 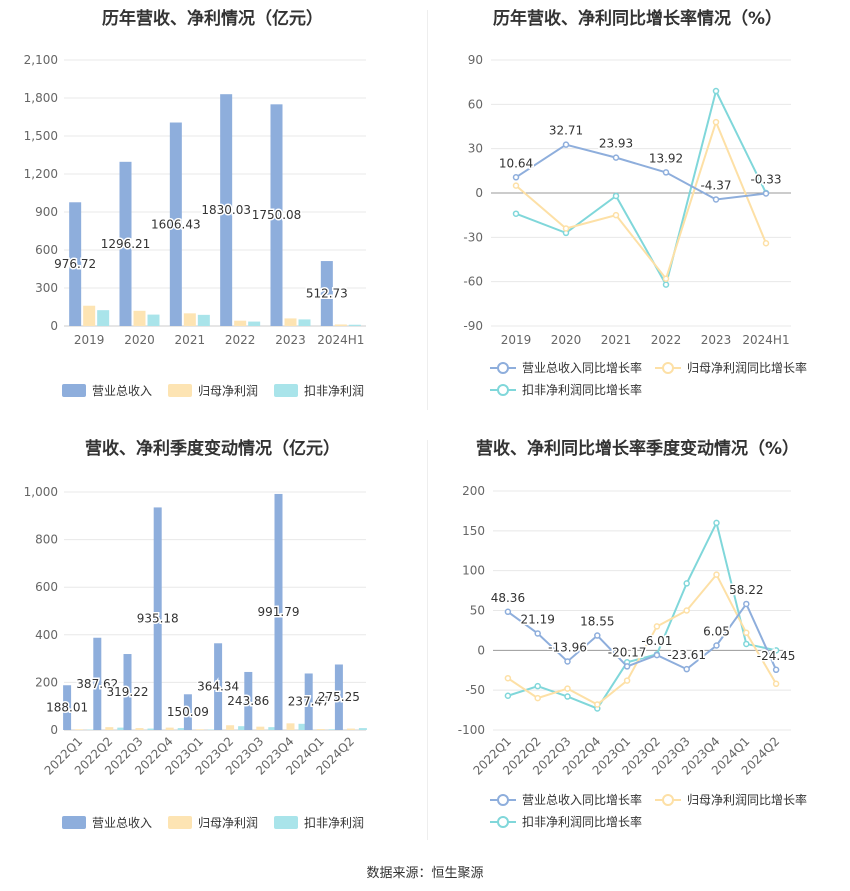 What do you see at coordinates (475, 690) in the screenshot?
I see `y-tick-label: -50` at bounding box center [475, 690].